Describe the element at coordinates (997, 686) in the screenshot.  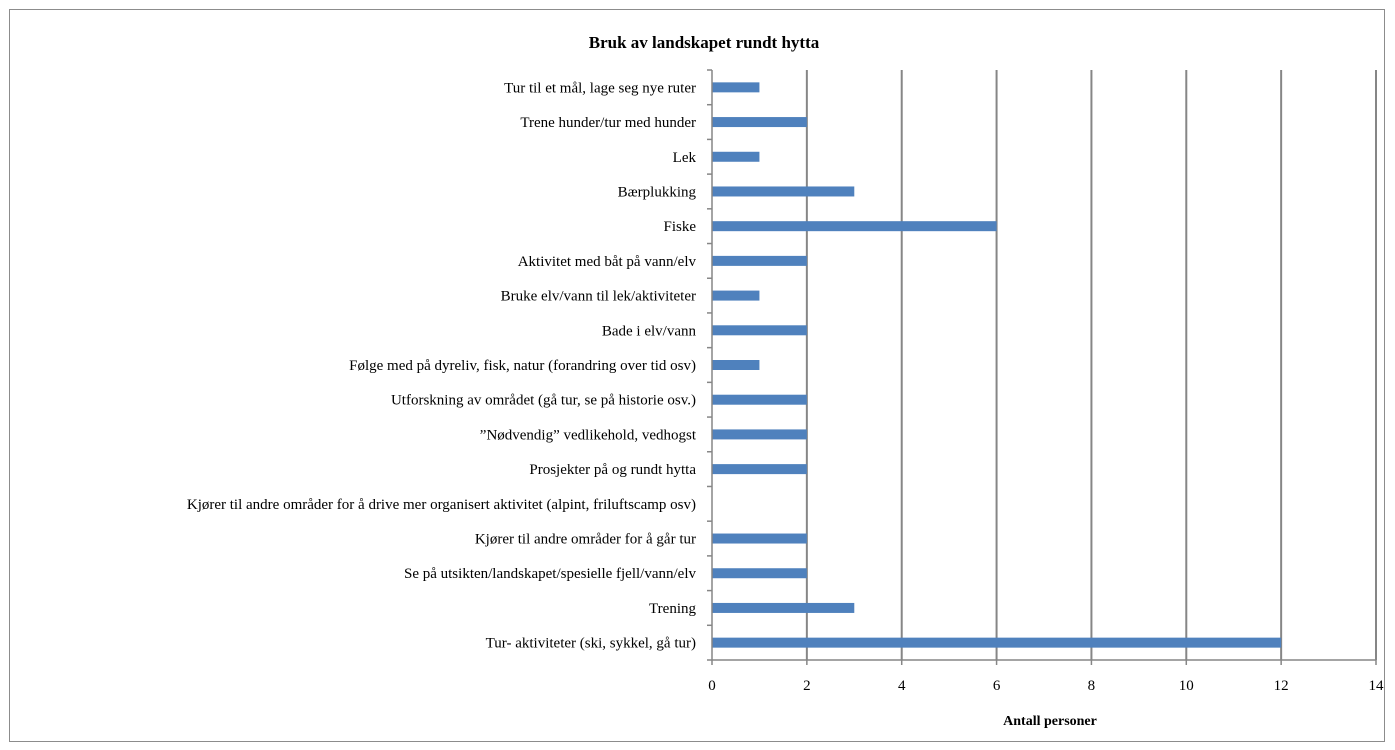
I see `x-tick-label: 6` at that location.